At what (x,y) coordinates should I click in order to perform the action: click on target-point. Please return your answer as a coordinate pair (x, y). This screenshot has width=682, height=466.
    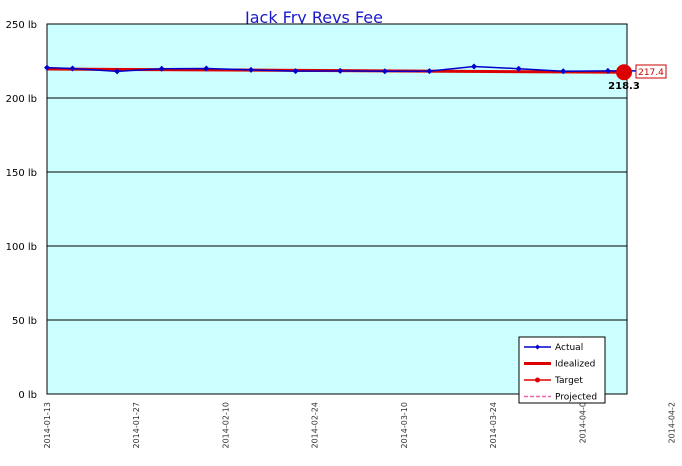
    Looking at the image, I should click on (624, 72).